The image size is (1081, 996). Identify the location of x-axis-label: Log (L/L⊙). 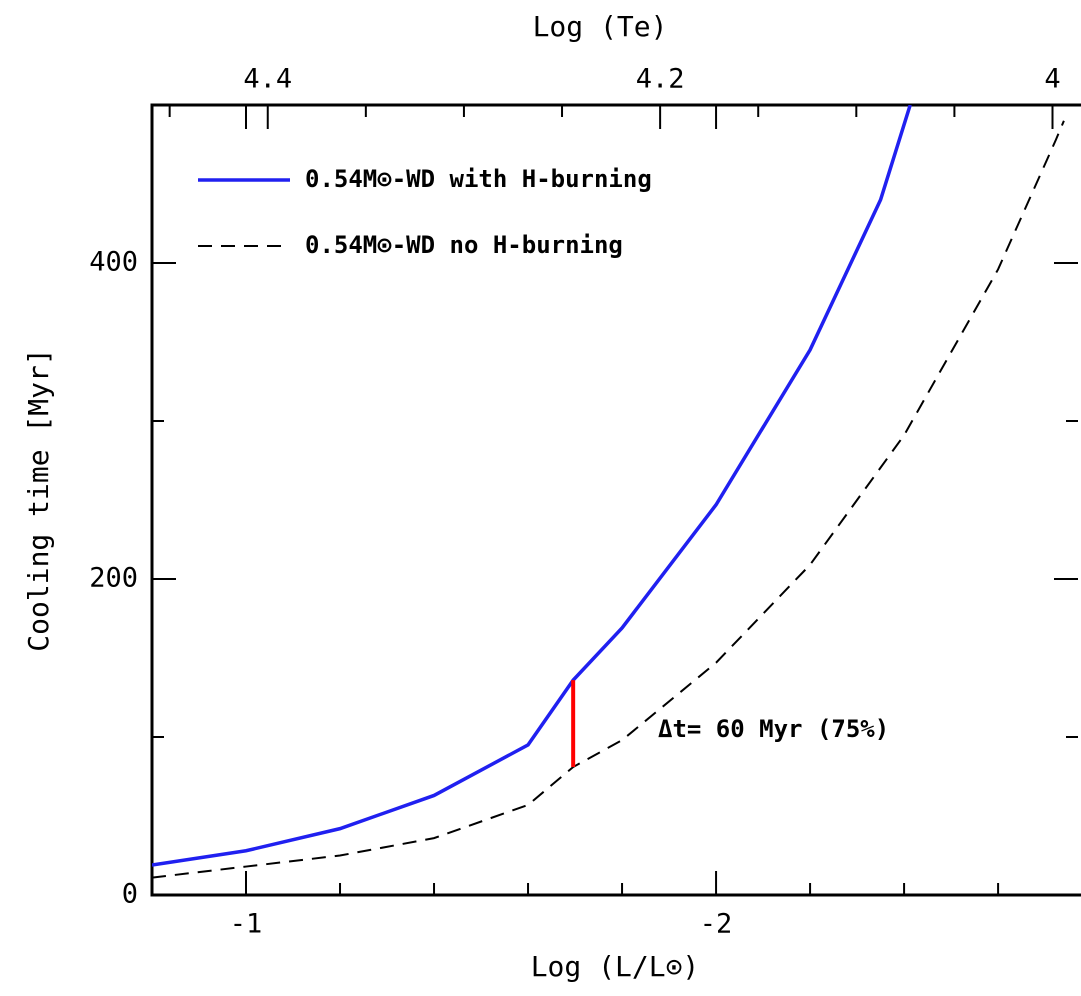
(615, 966).